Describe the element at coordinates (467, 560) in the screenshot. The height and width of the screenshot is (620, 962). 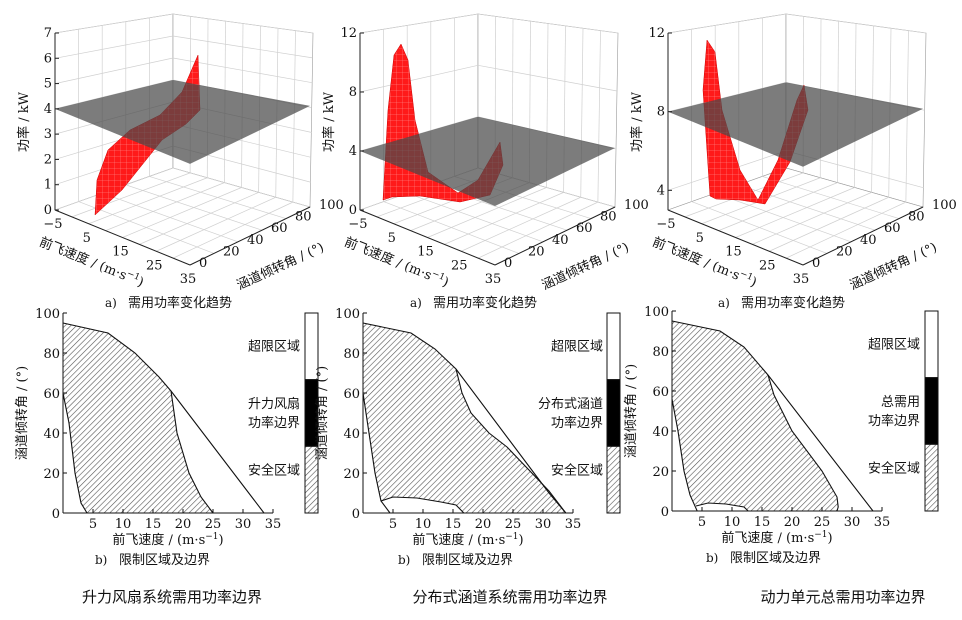
I see `caption: 限制区域及边界` at that location.